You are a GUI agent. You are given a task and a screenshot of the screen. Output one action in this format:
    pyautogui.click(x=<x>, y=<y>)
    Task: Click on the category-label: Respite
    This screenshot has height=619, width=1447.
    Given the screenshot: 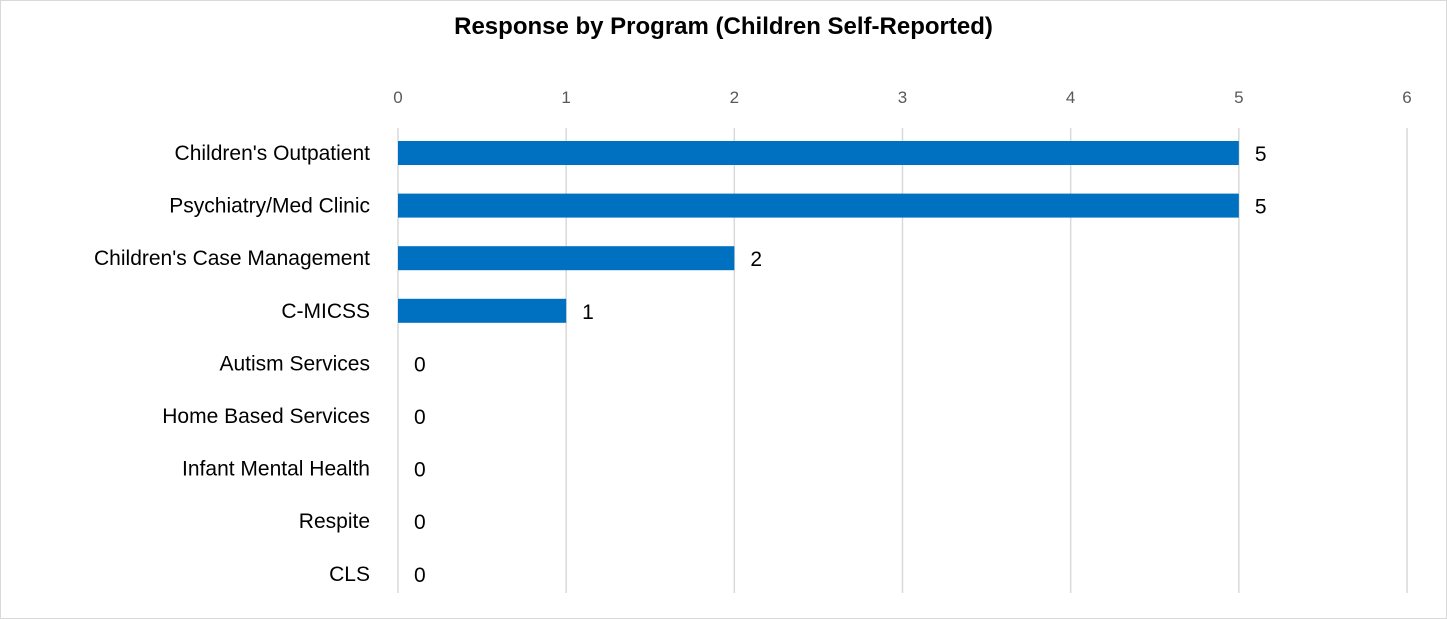 What is the action you would take?
    pyautogui.click(x=334, y=521)
    